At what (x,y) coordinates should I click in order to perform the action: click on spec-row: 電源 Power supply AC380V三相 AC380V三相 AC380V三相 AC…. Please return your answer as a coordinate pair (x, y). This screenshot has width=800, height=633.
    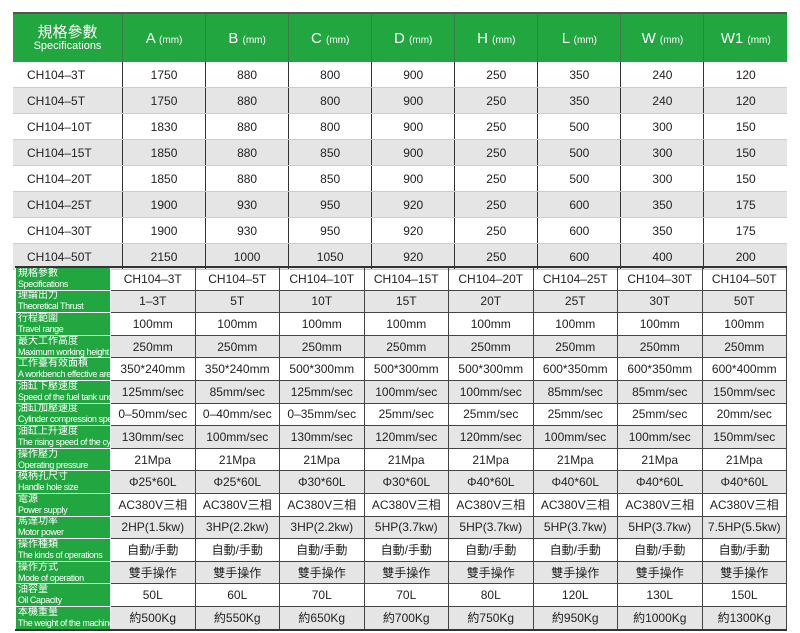
    Looking at the image, I should click on (401, 504).